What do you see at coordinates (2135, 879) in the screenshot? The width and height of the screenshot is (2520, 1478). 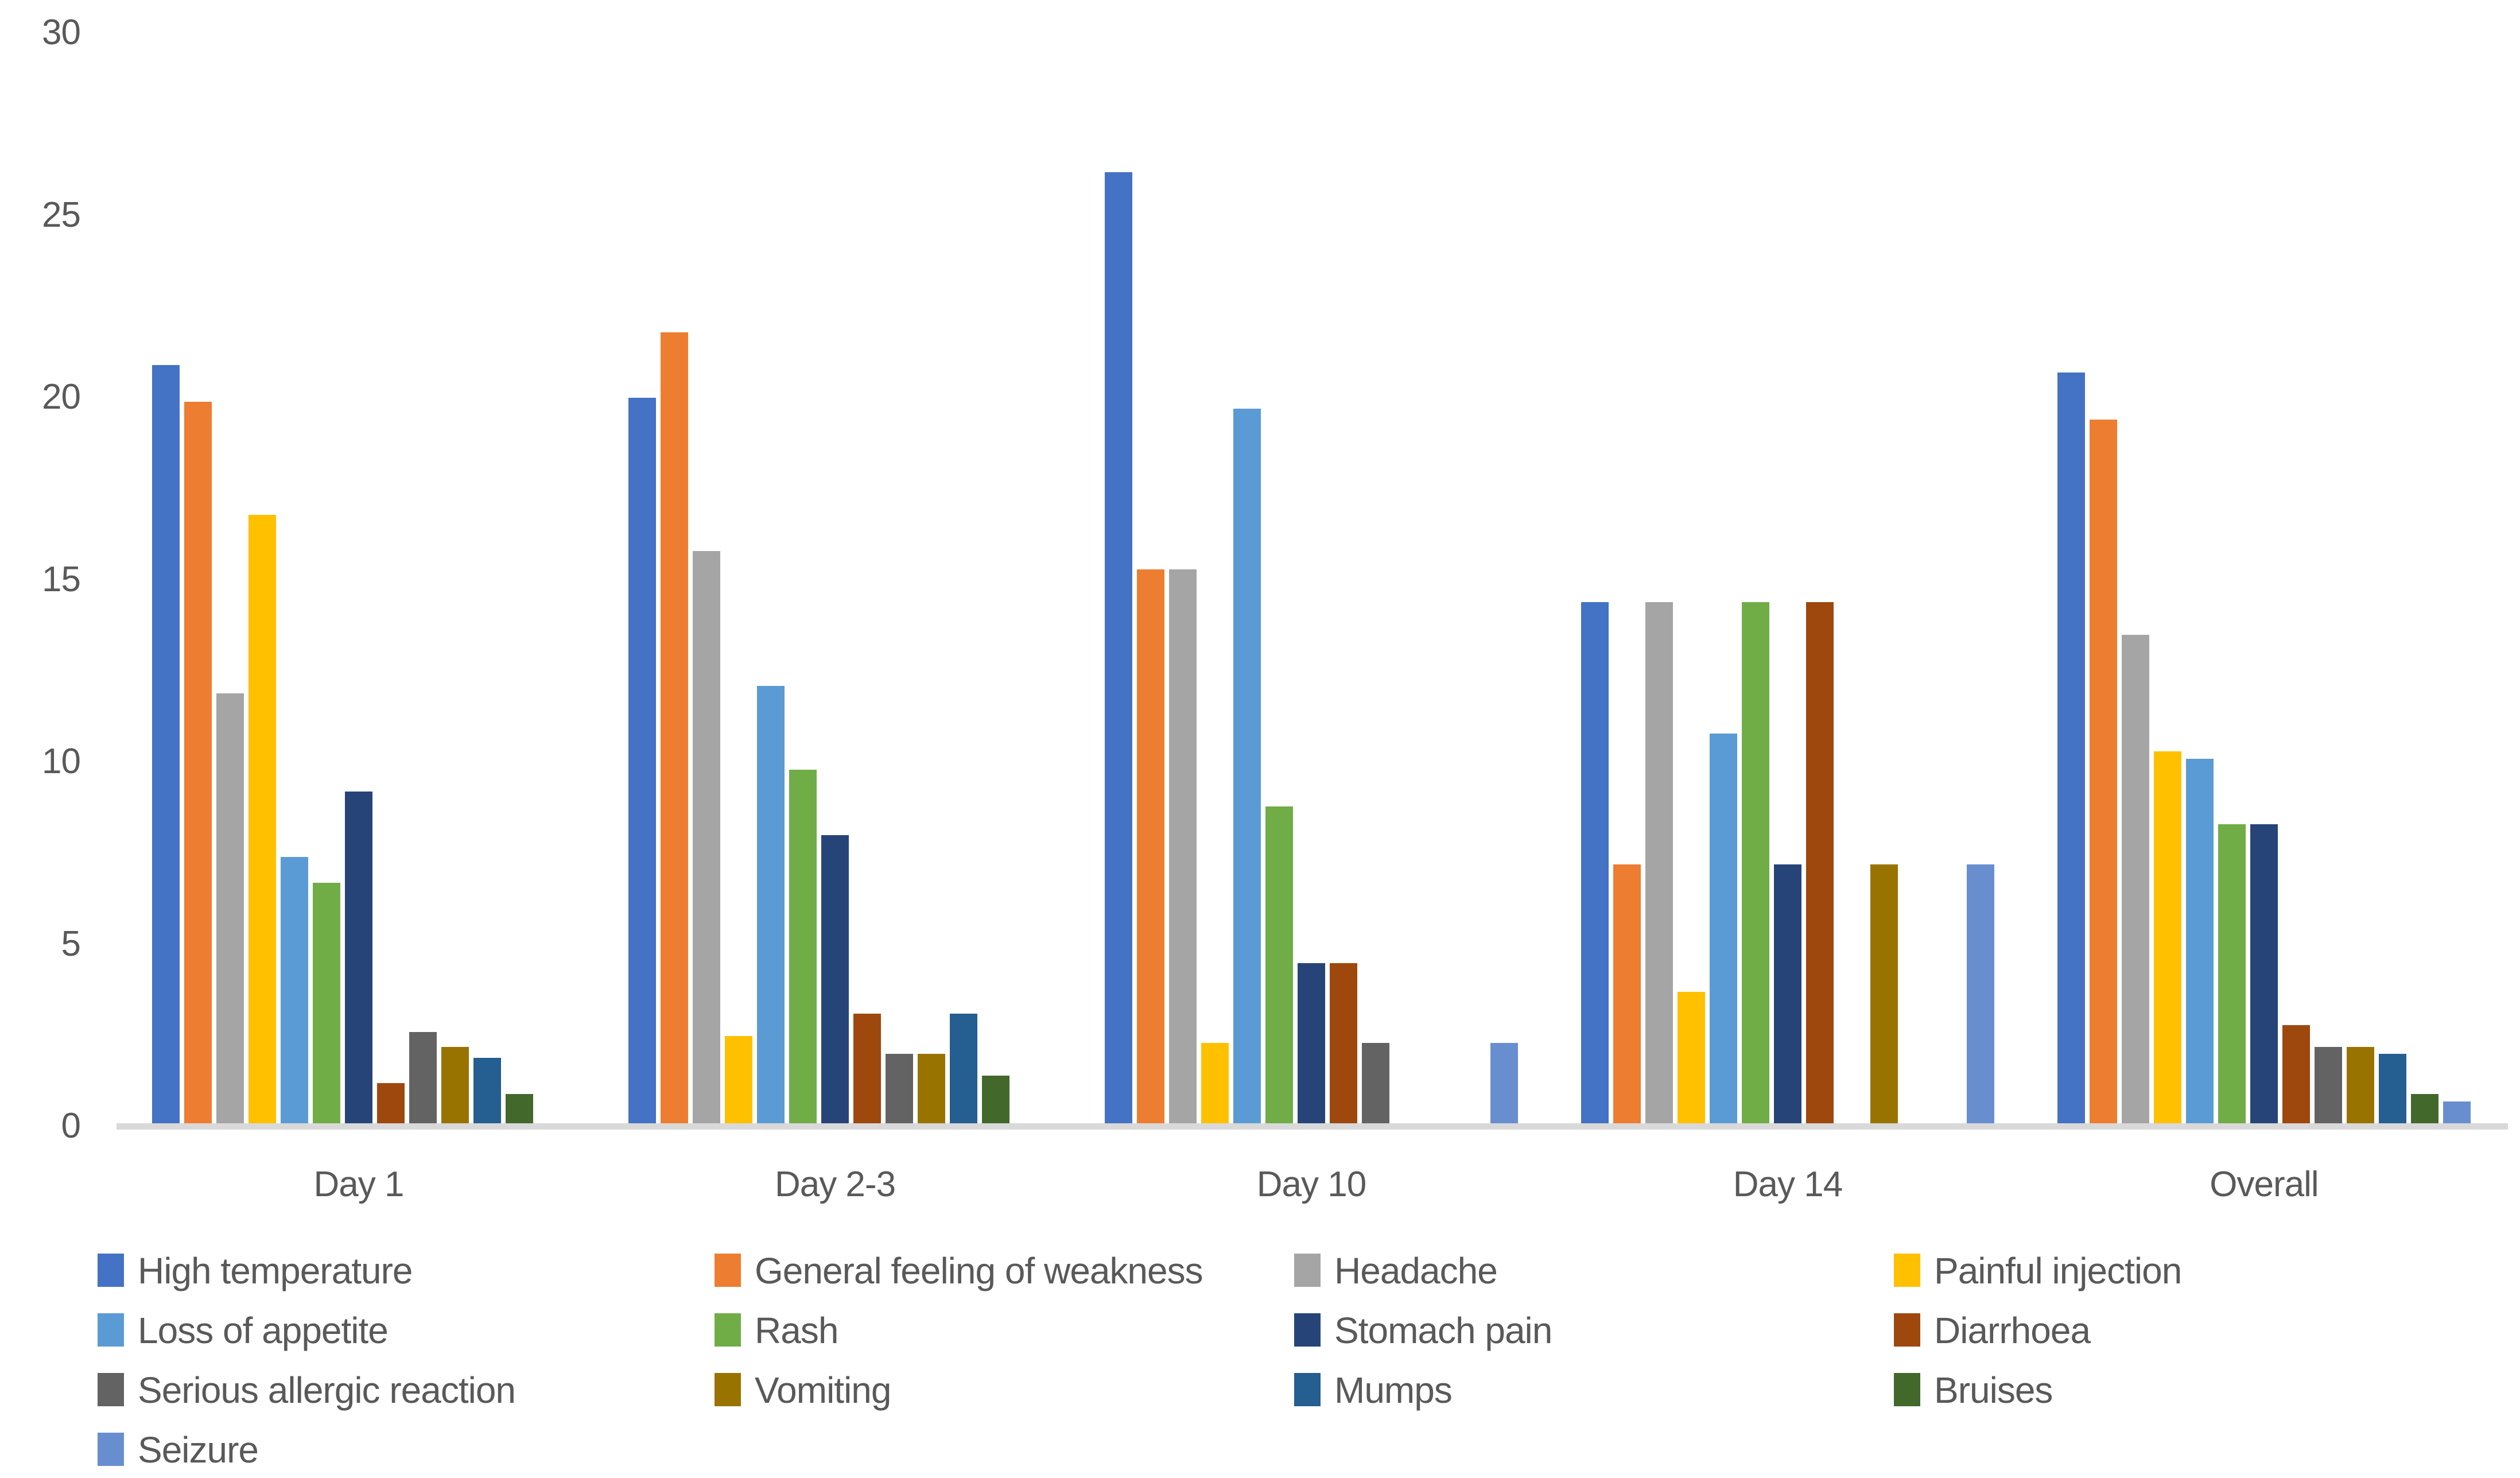 I see `bar-headache-overall` at bounding box center [2135, 879].